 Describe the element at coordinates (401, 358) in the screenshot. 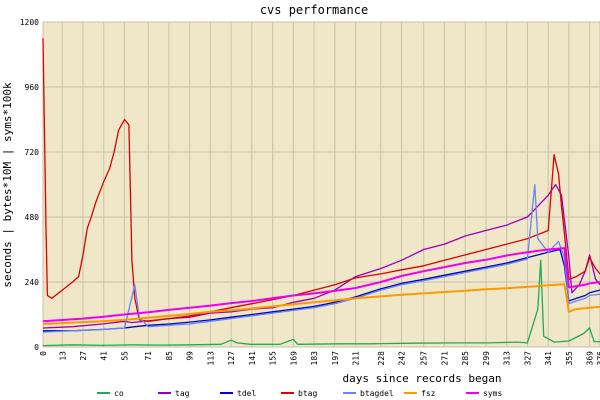

I see `x-tick-label-17: 242` at that location.